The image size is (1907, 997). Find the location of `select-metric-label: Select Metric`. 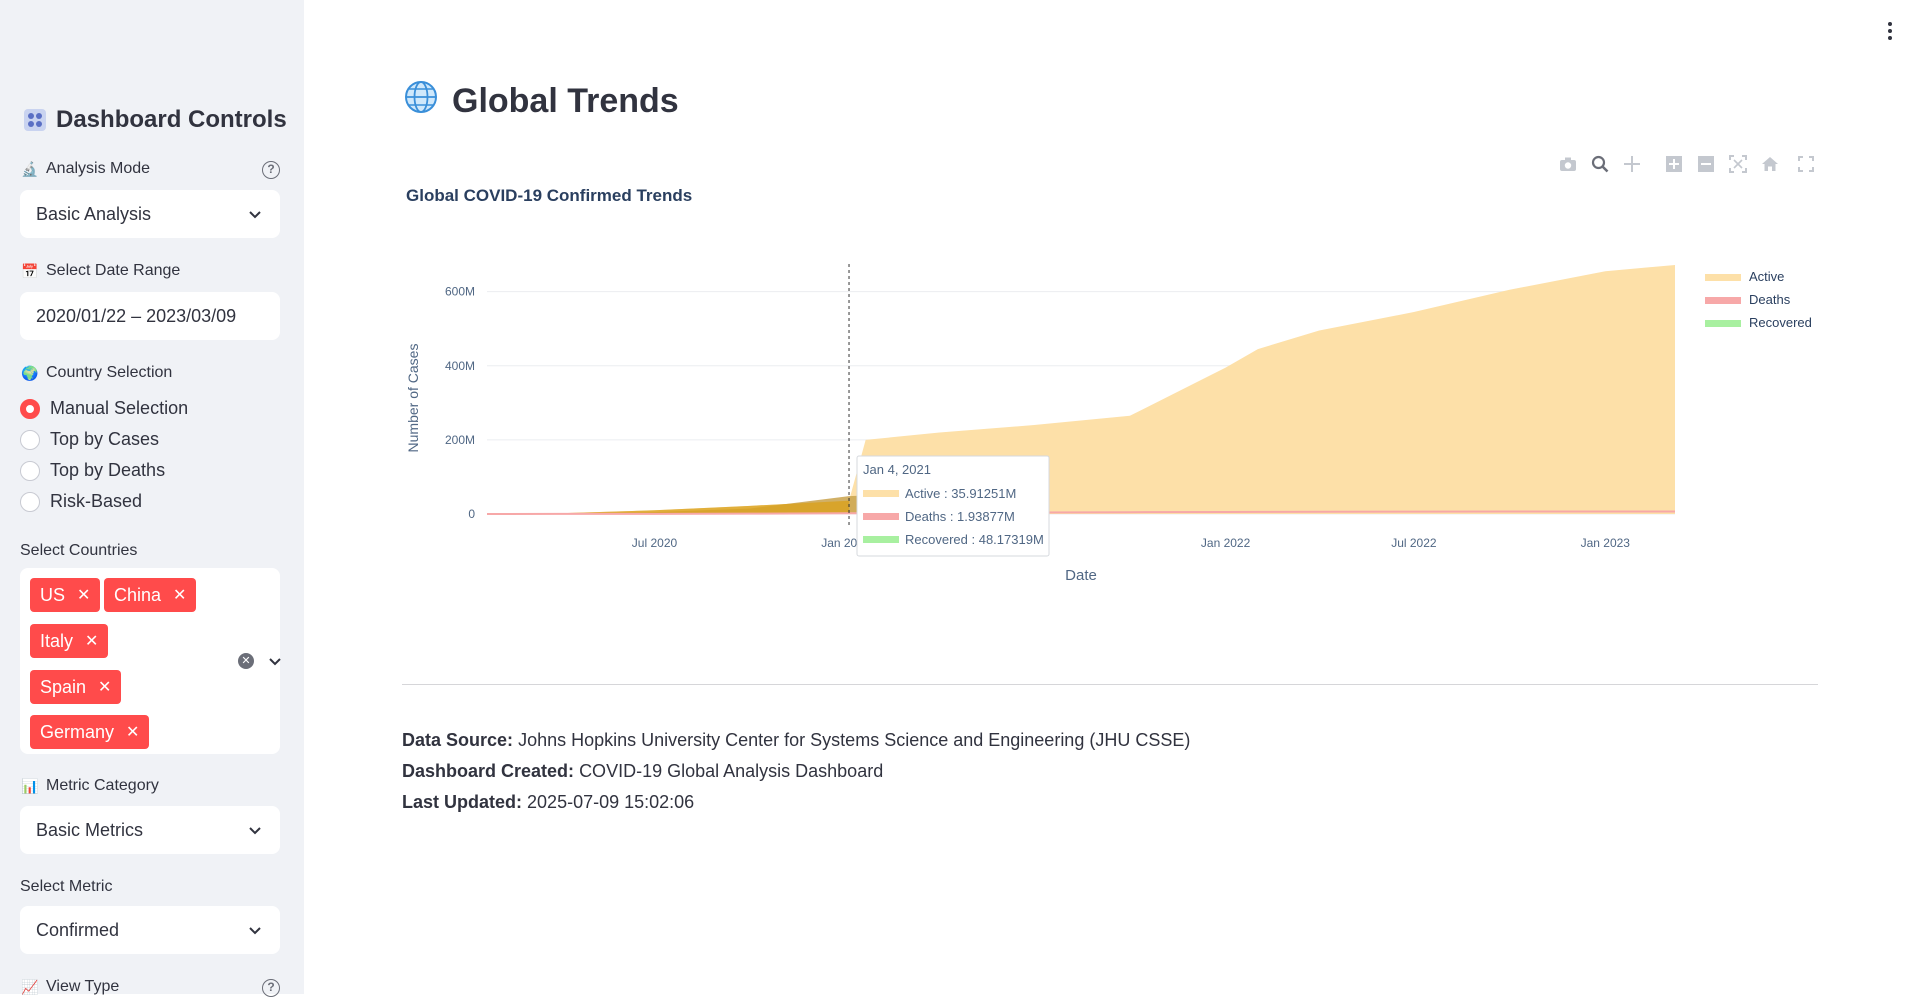

select-metric-label: Select Metric is located at coordinates (66, 887).